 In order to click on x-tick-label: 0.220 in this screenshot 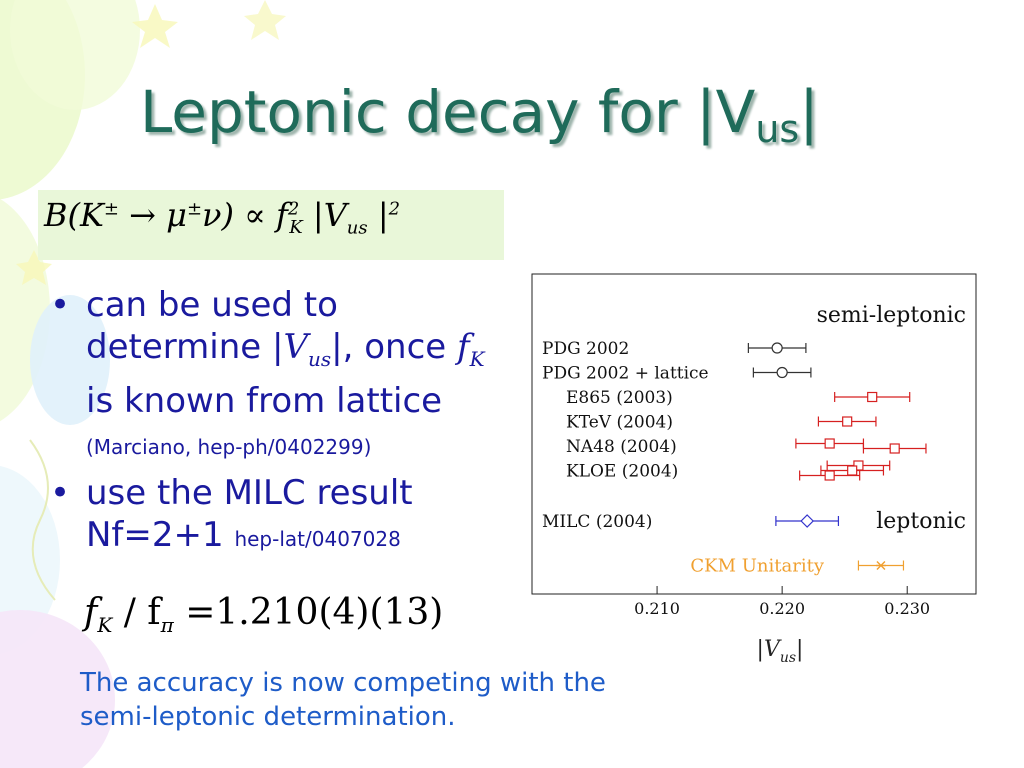, I will do `click(782, 608)`.